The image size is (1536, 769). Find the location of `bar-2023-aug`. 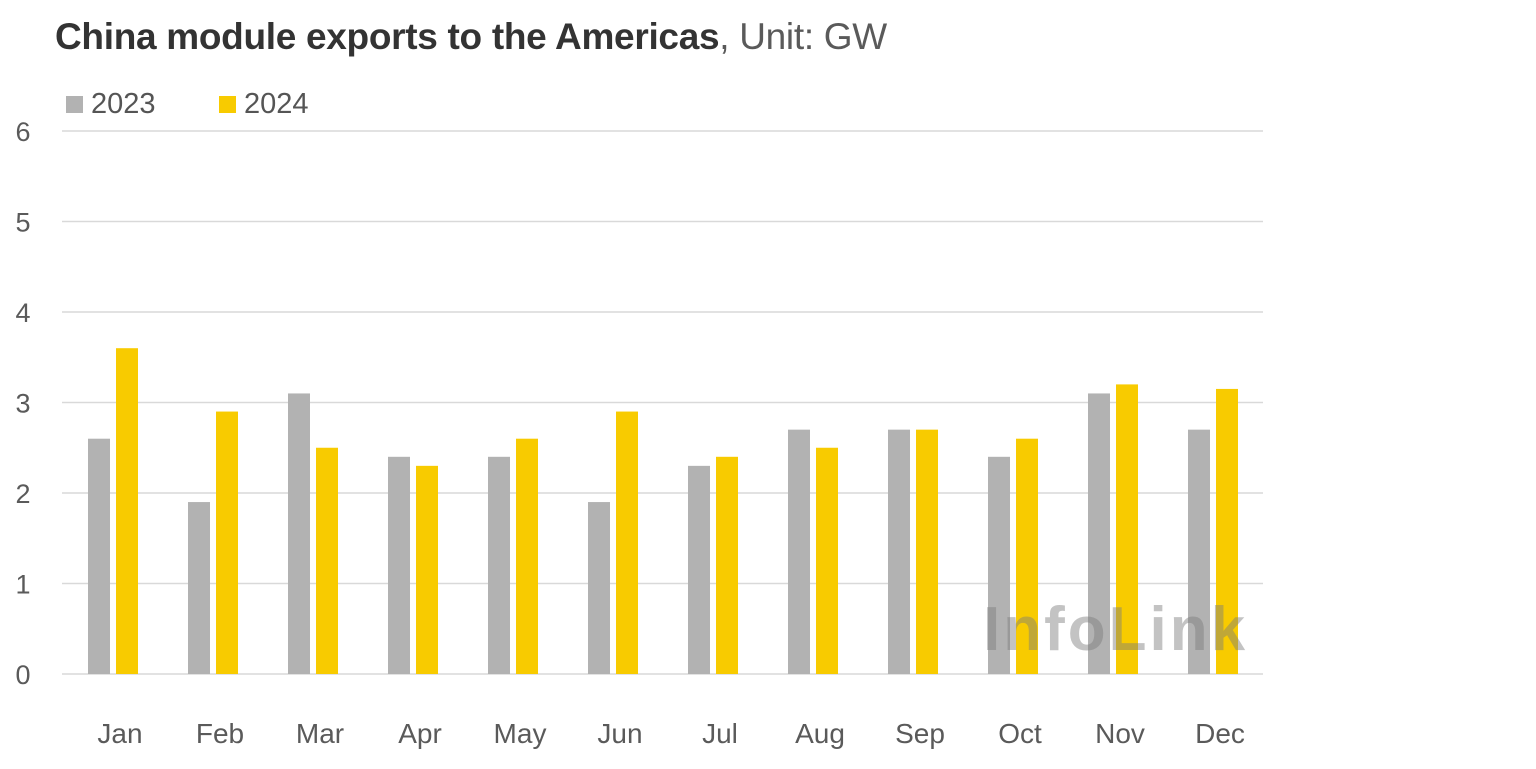

bar-2023-aug is located at coordinates (799, 551).